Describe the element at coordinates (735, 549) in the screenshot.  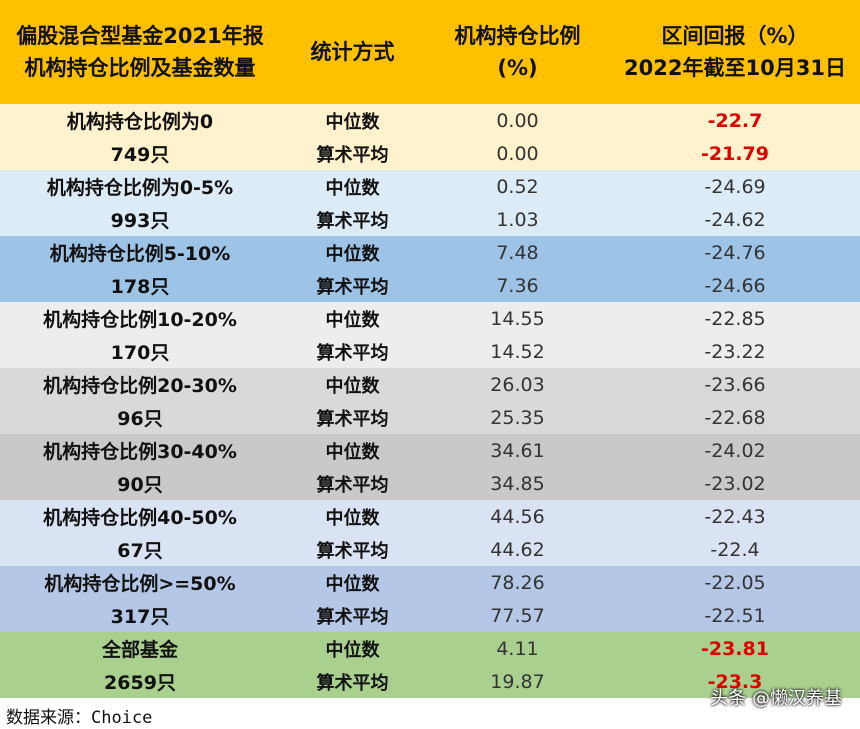
I see `period-return: -22.4` at that location.